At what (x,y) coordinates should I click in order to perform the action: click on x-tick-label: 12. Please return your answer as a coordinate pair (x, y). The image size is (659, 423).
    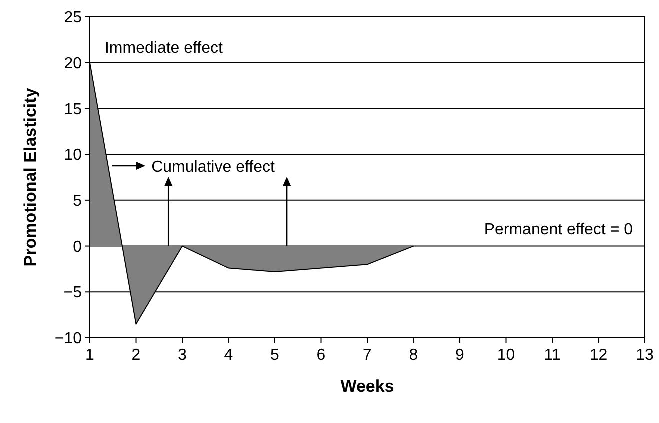
    Looking at the image, I should click on (599, 355).